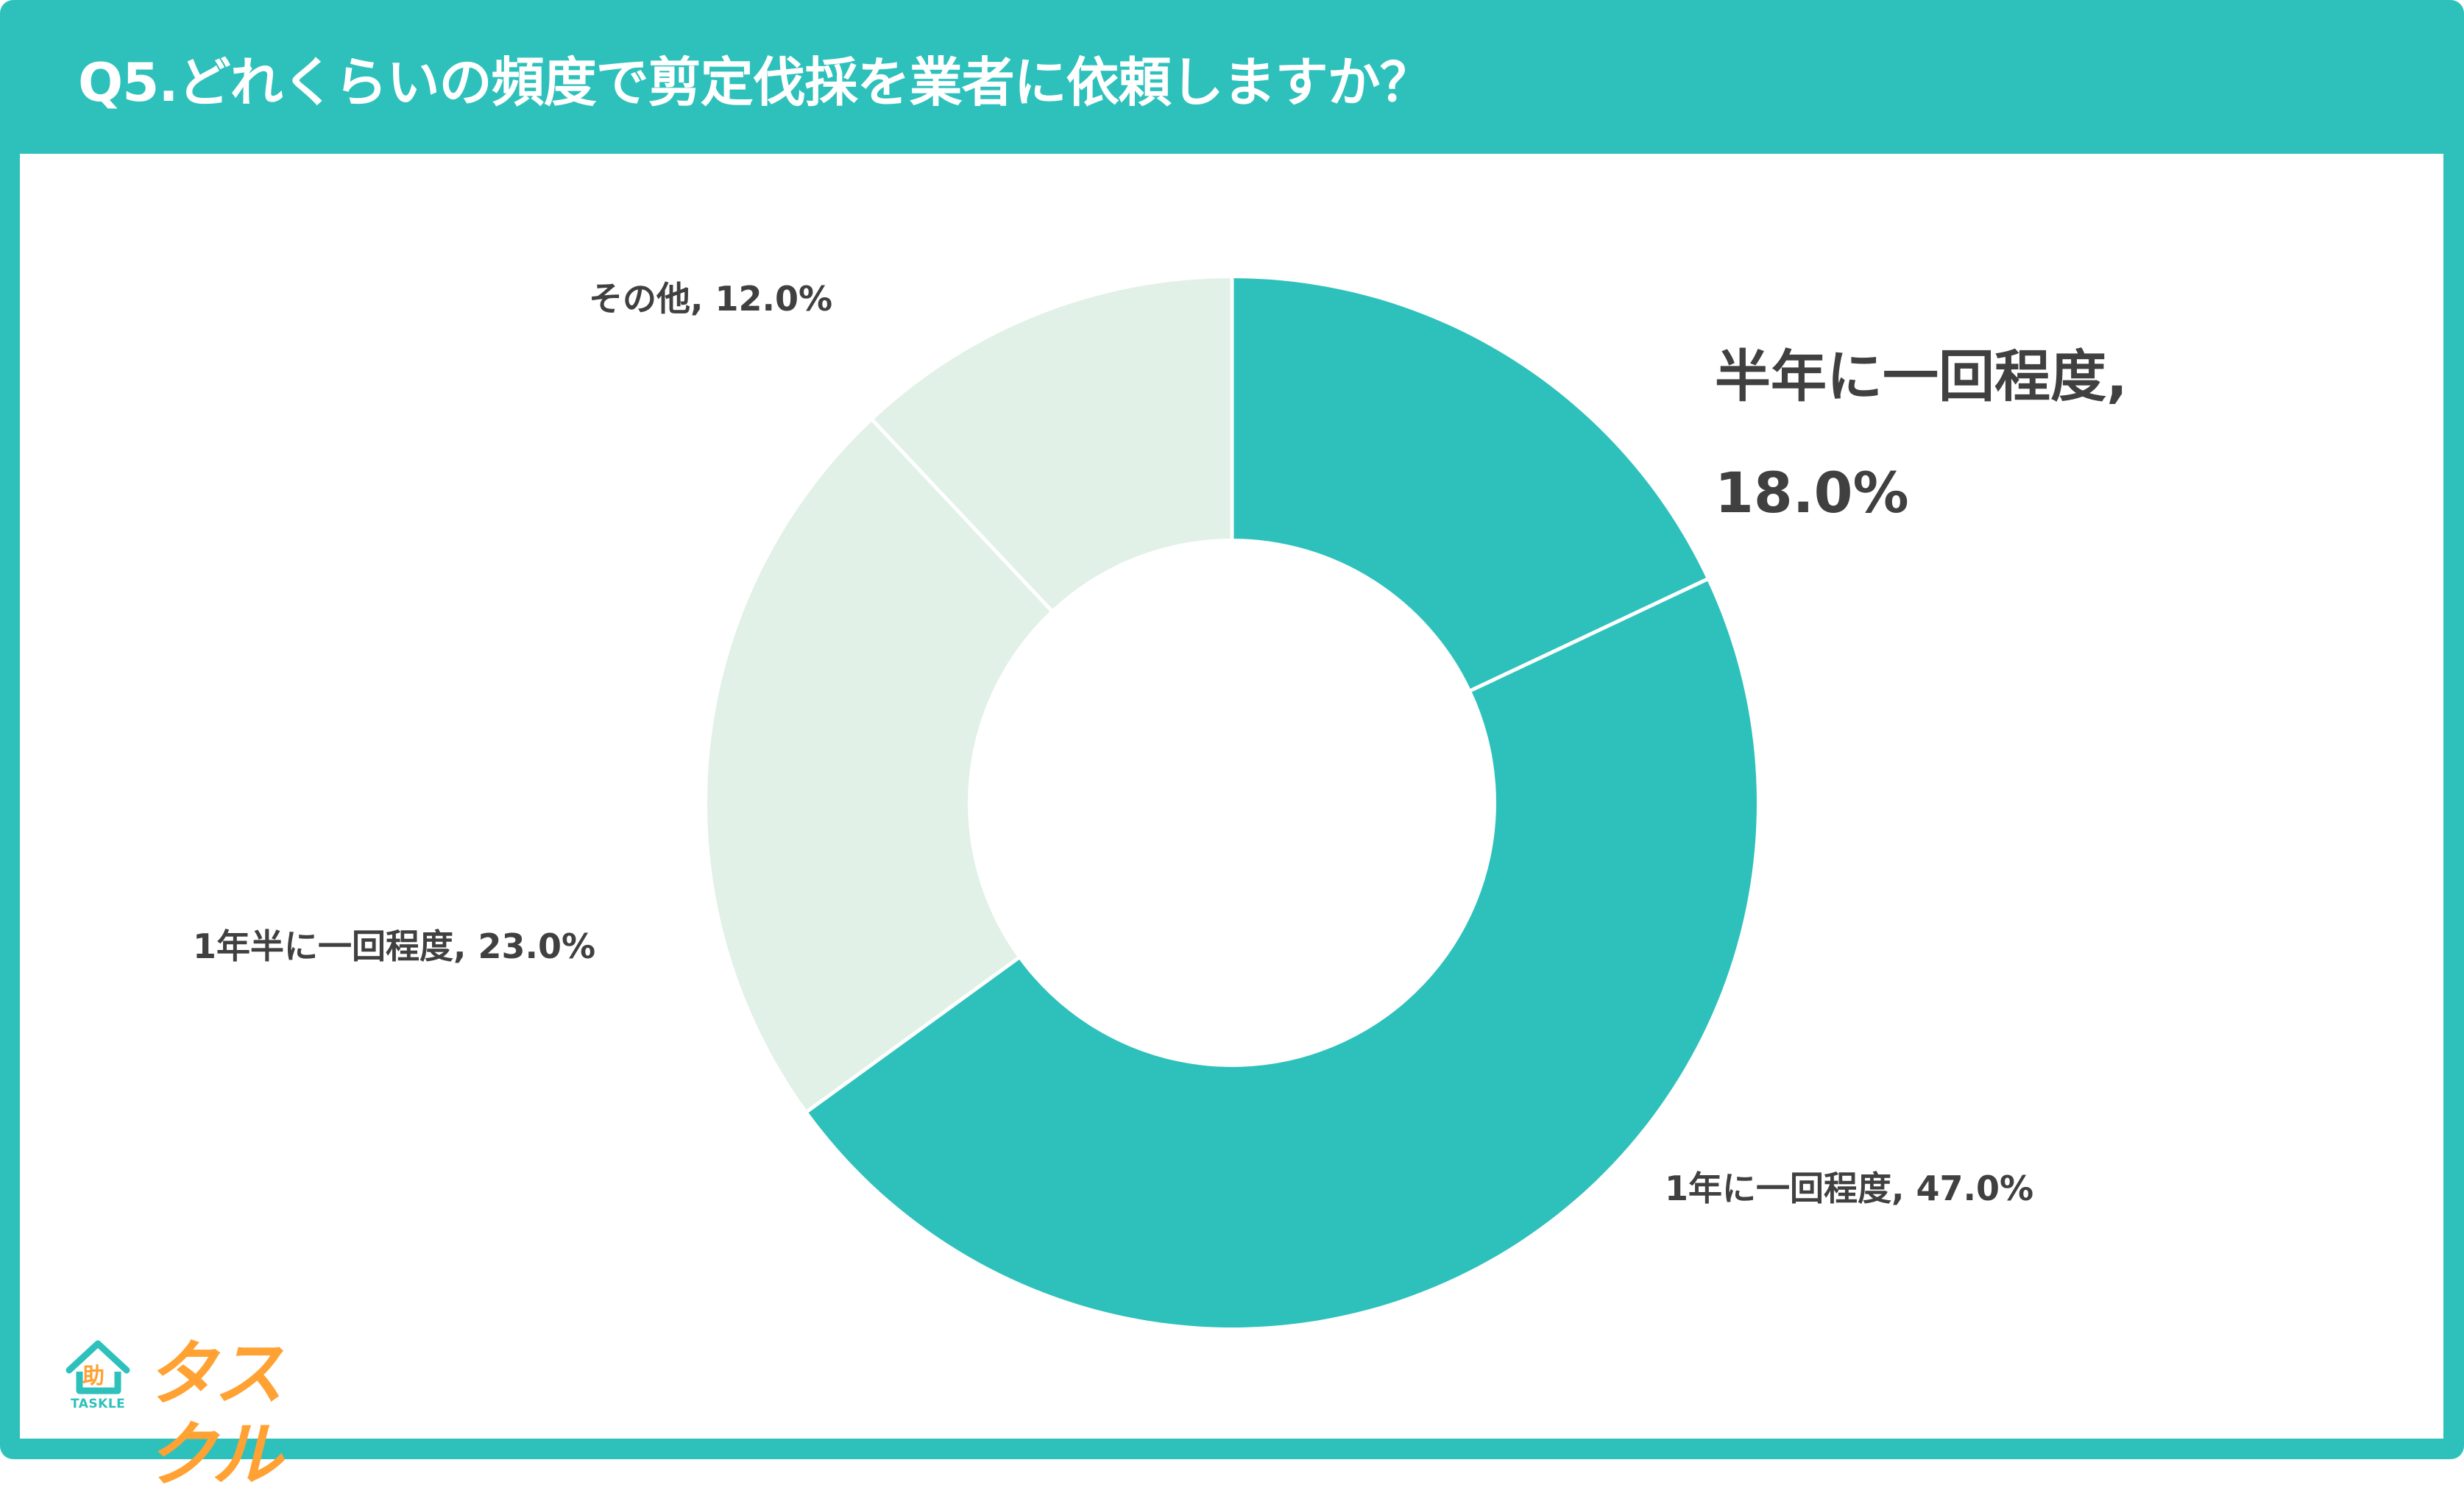 The height and width of the screenshot is (1496, 2464). Describe the element at coordinates (215, 1414) in the screenshot. I see `logo-wordmark-ja: タスクル` at that location.